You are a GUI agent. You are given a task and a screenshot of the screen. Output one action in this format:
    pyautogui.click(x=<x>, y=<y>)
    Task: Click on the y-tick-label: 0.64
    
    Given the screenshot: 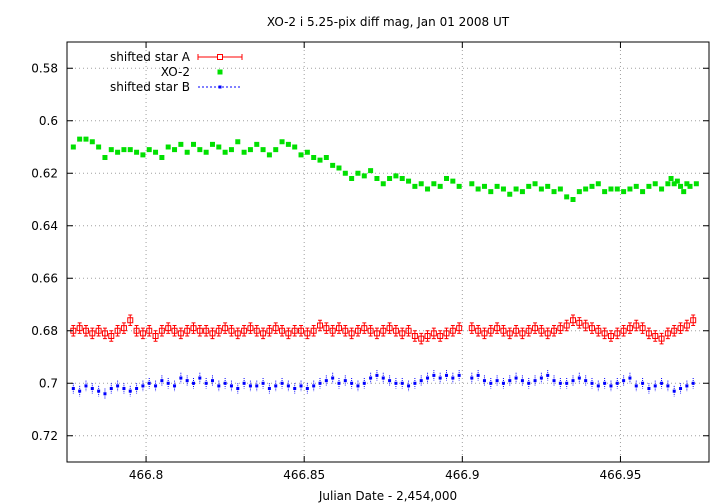 What is the action you would take?
    pyautogui.click(x=44, y=226)
    